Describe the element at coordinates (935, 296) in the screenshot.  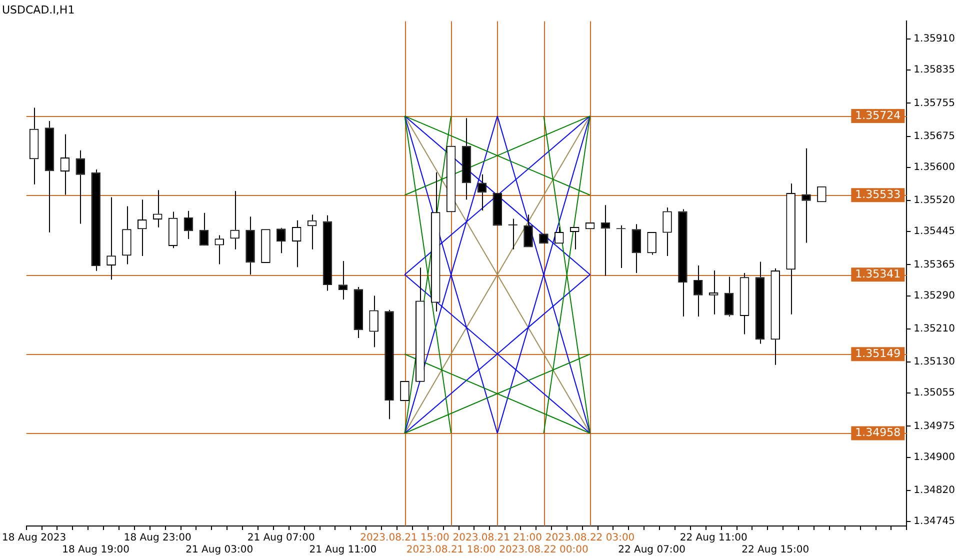
I see `y-tick-label: 1.35290` at that location.